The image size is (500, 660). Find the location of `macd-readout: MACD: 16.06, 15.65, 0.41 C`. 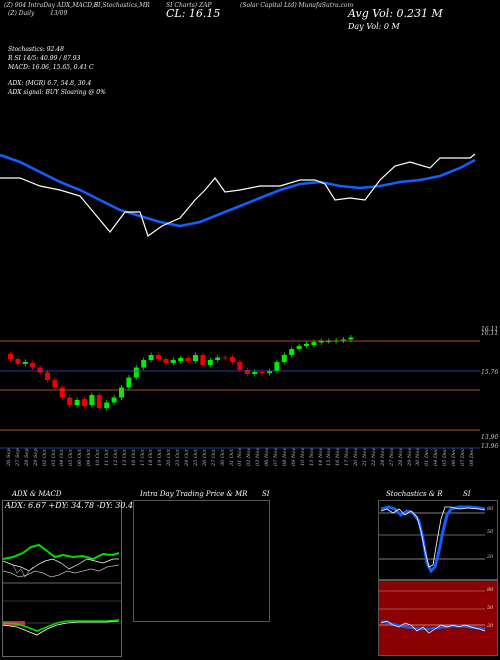

macd-readout: MACD: 16.06, 15.65, 0.41 C is located at coordinates (51, 67).